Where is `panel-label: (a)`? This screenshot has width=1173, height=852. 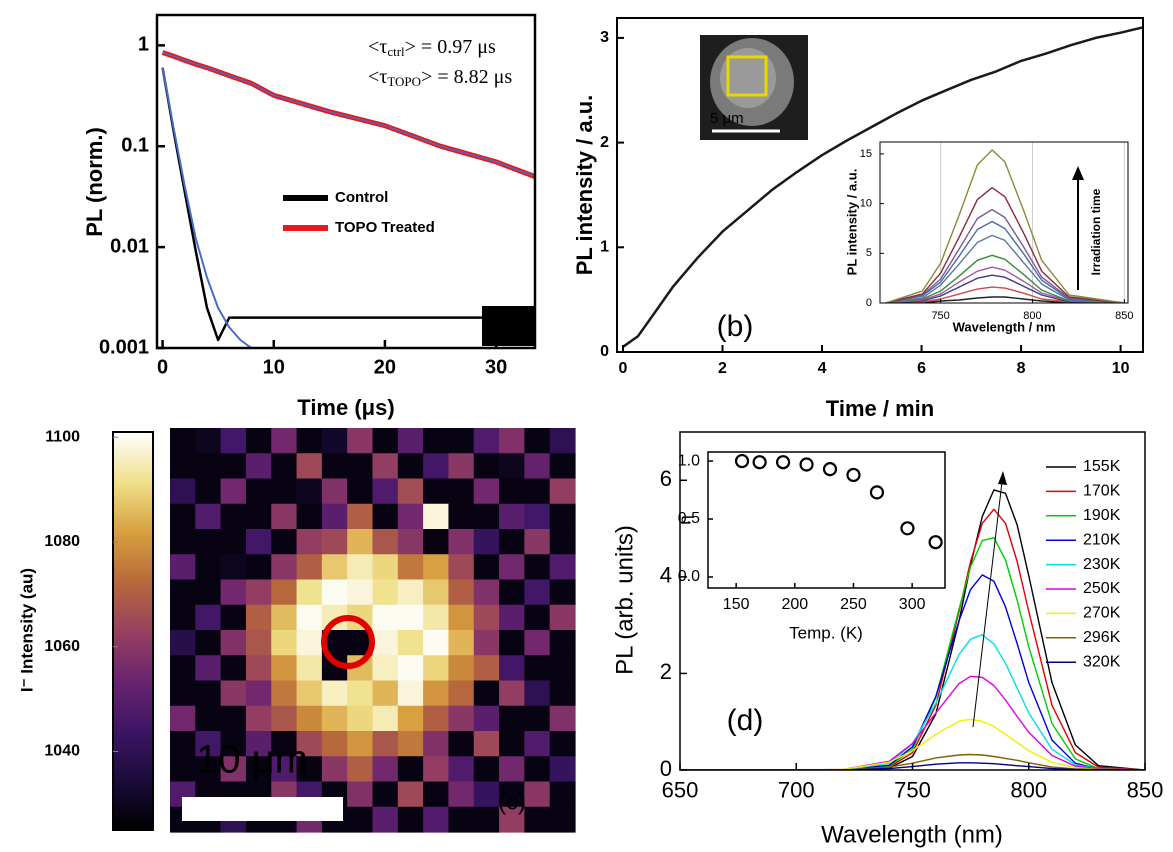 panel-label: (a) is located at coordinates (508, 322).